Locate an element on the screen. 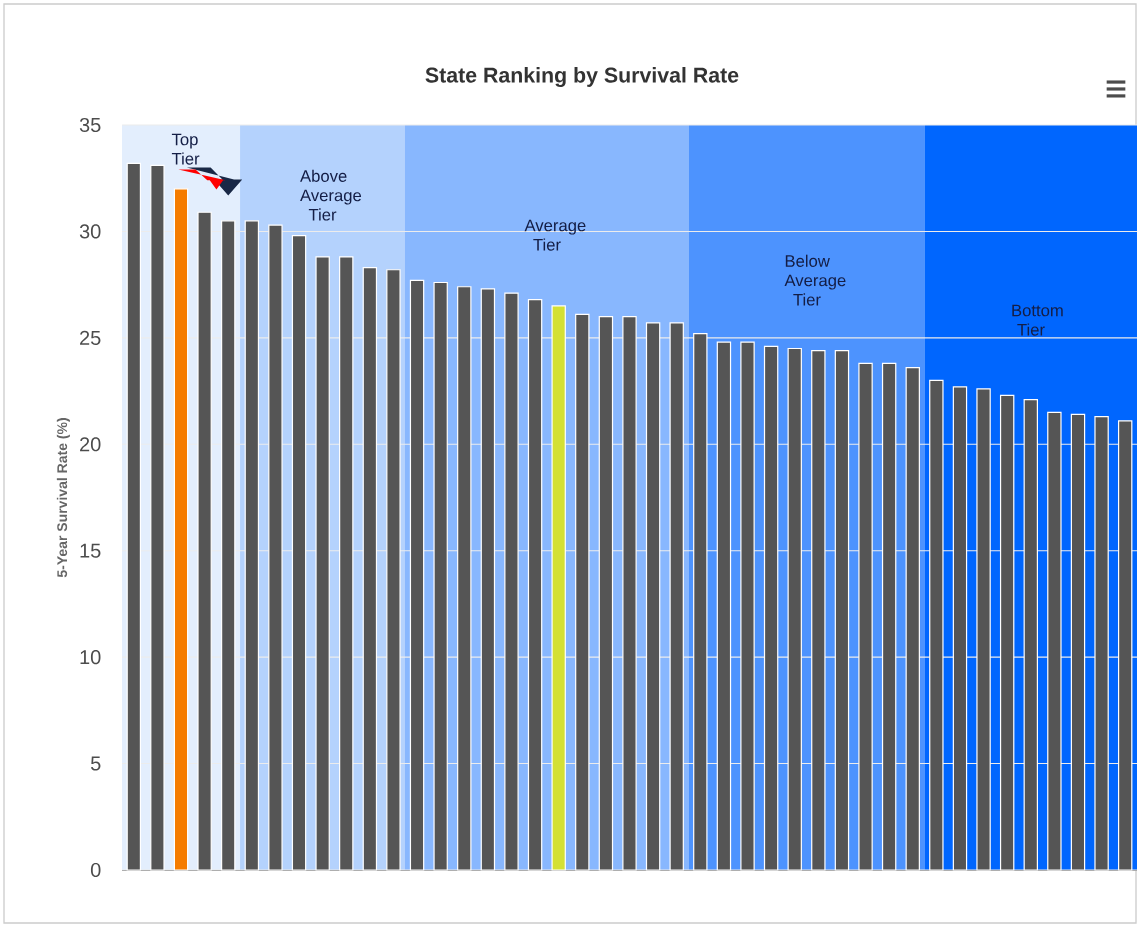 The image size is (1140, 927). y-tick-label: 30 is located at coordinates (90, 231).